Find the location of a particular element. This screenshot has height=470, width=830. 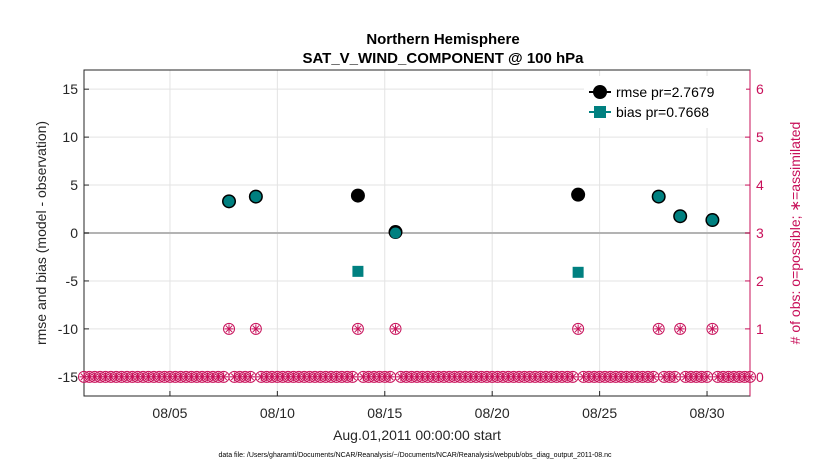

y-tick-label: 5 is located at coordinates (74, 185).